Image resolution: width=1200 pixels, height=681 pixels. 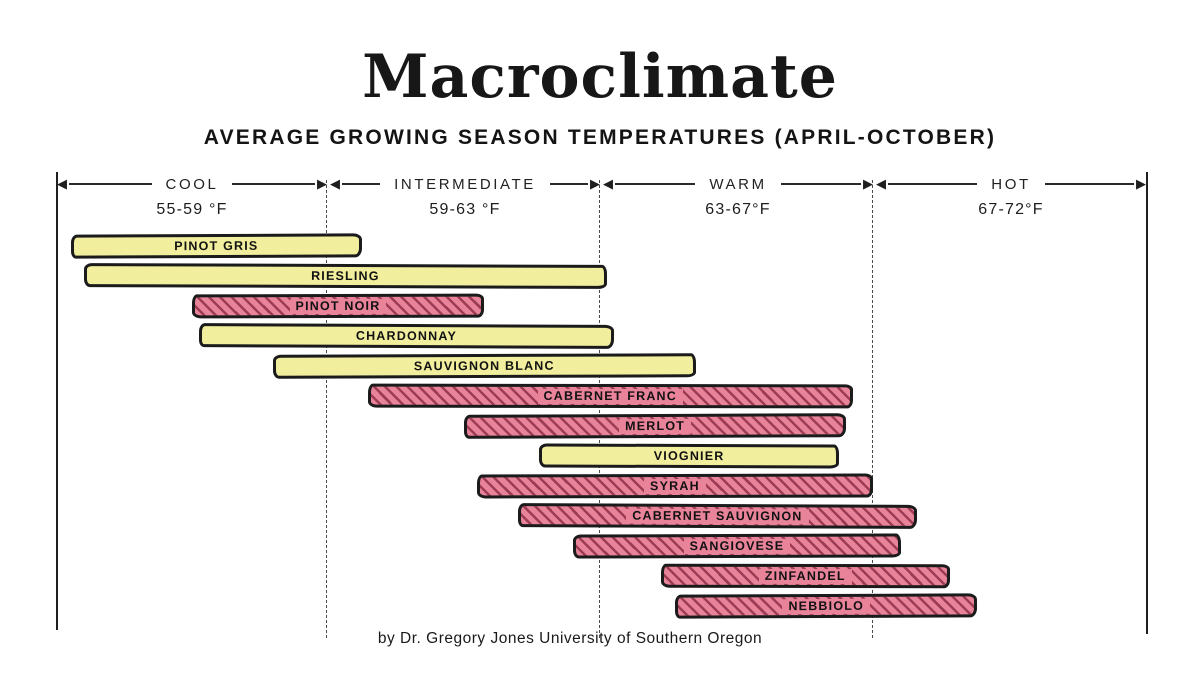 I want to click on wine-bar-label: RIESLING, so click(x=345, y=275).